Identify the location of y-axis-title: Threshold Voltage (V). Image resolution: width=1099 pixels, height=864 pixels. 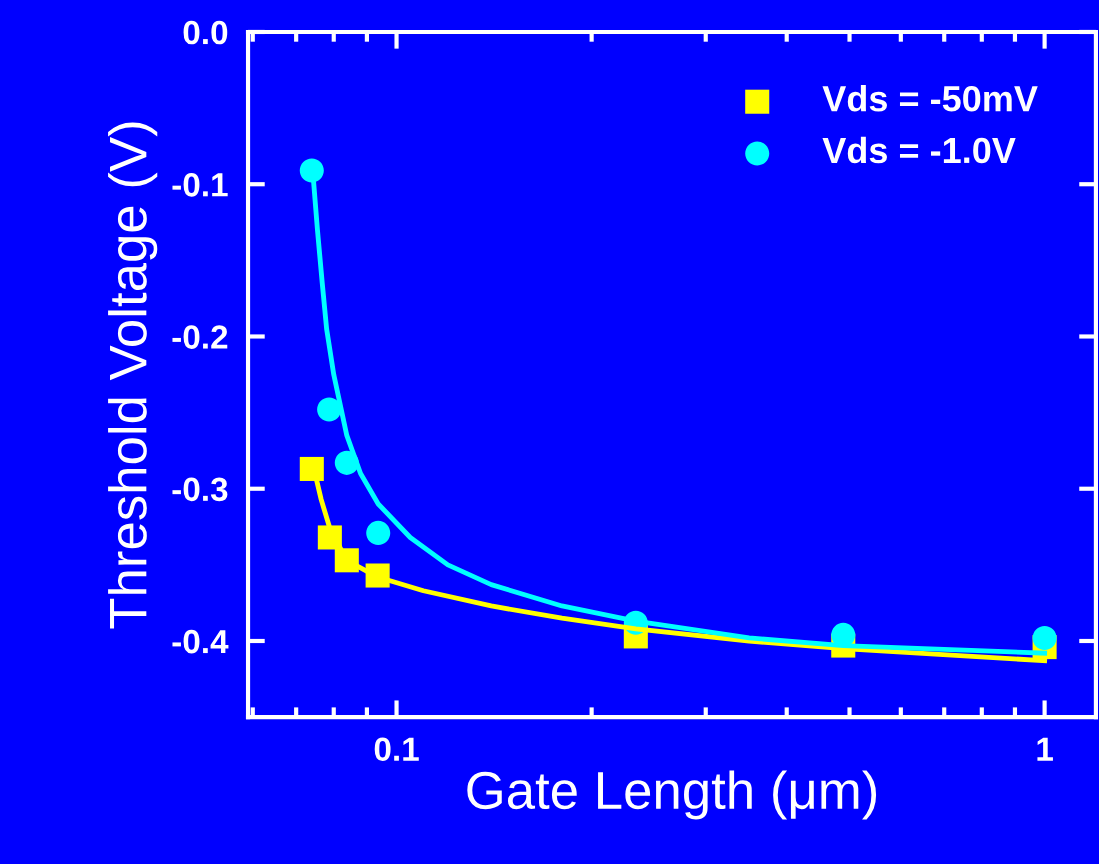
(133, 375).